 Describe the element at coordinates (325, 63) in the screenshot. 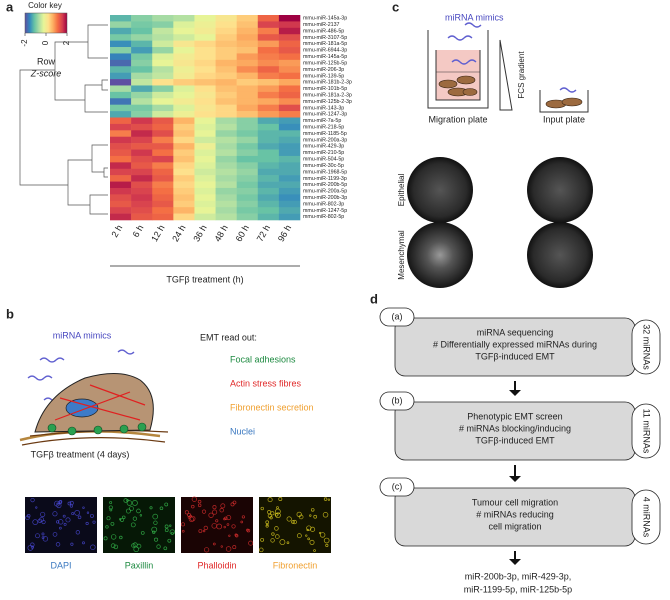

I see `row-label: mmu-miR-125b-5p` at that location.